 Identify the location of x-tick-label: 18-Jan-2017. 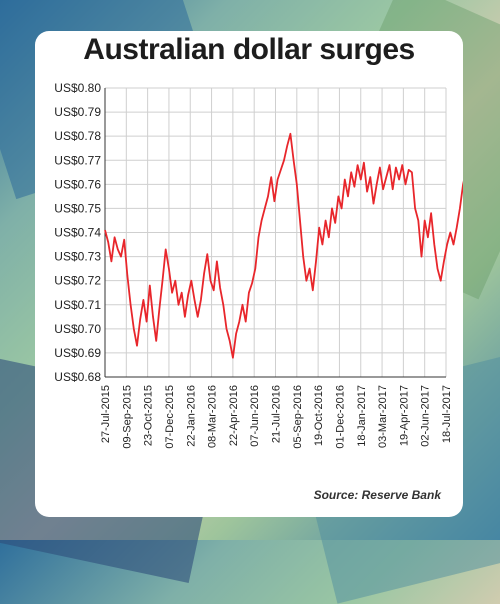
(362, 416).